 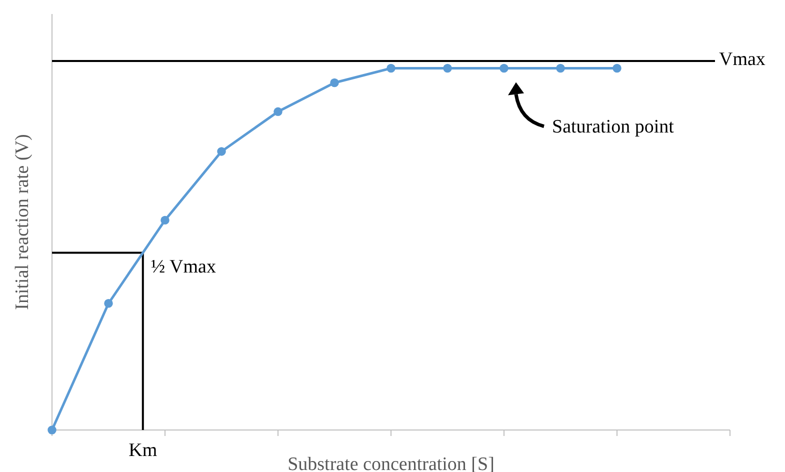 I want to click on y-axis-title: Initial reaction rate (V), so click(x=22, y=222).